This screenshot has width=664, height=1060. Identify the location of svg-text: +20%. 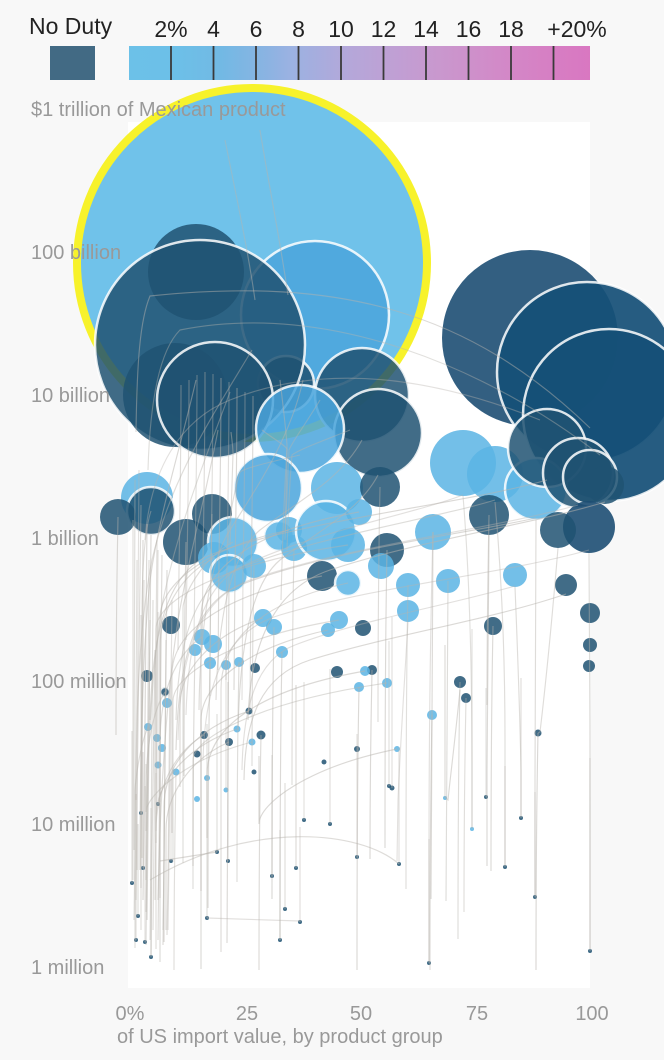
(576, 29).